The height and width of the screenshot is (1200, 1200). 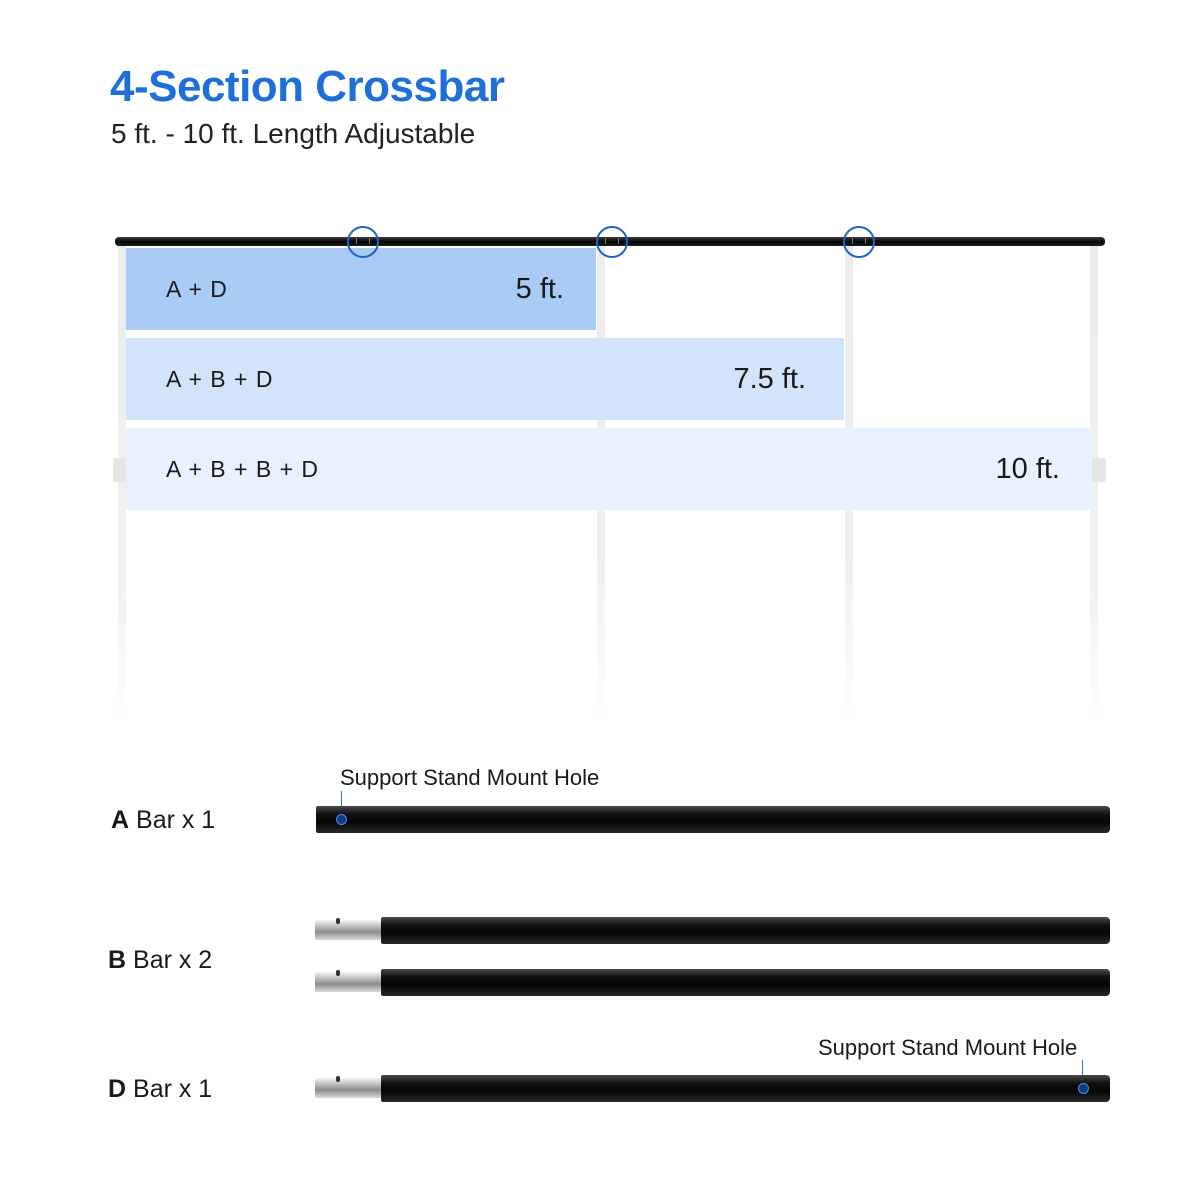 I want to click on part-a-mount-hole-callout: Support Stand Mount Hole, so click(x=470, y=777).